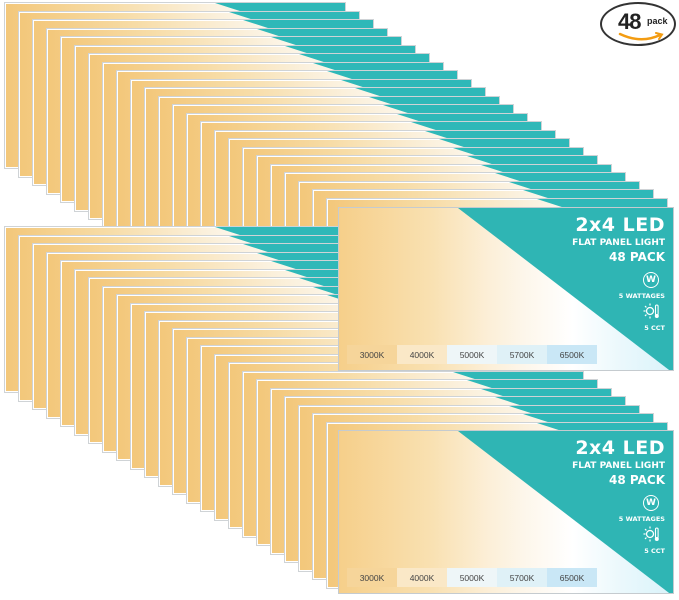 This screenshot has height=600, width=679. I want to click on pack-count-badge: 48 pack, so click(638, 24).